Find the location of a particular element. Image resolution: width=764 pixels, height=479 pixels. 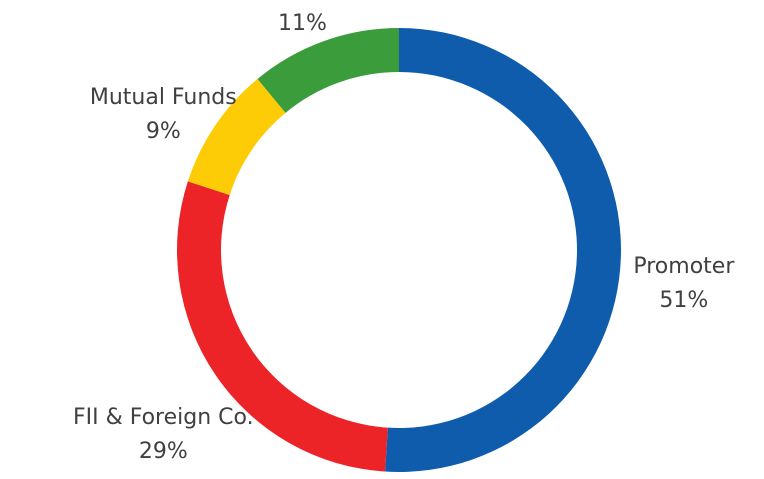

category-label: Mutual Funds is located at coordinates (163, 97).